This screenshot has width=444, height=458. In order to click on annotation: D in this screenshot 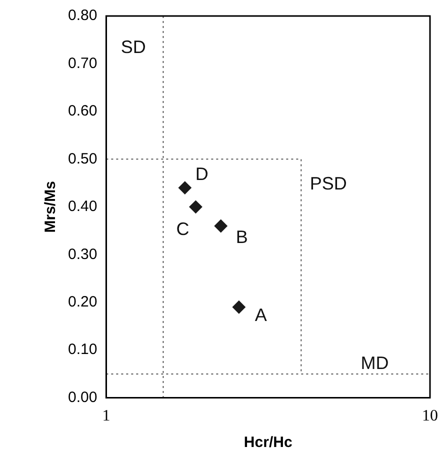, I will do `click(201, 174)`.